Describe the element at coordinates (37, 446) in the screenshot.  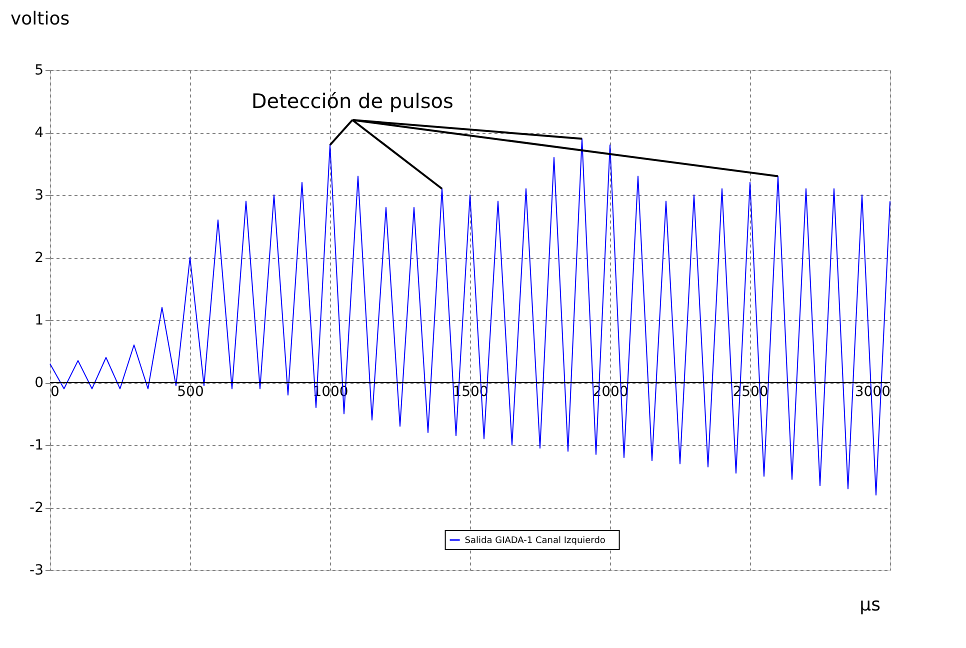
I see `y-tick-label: -1` at that location.